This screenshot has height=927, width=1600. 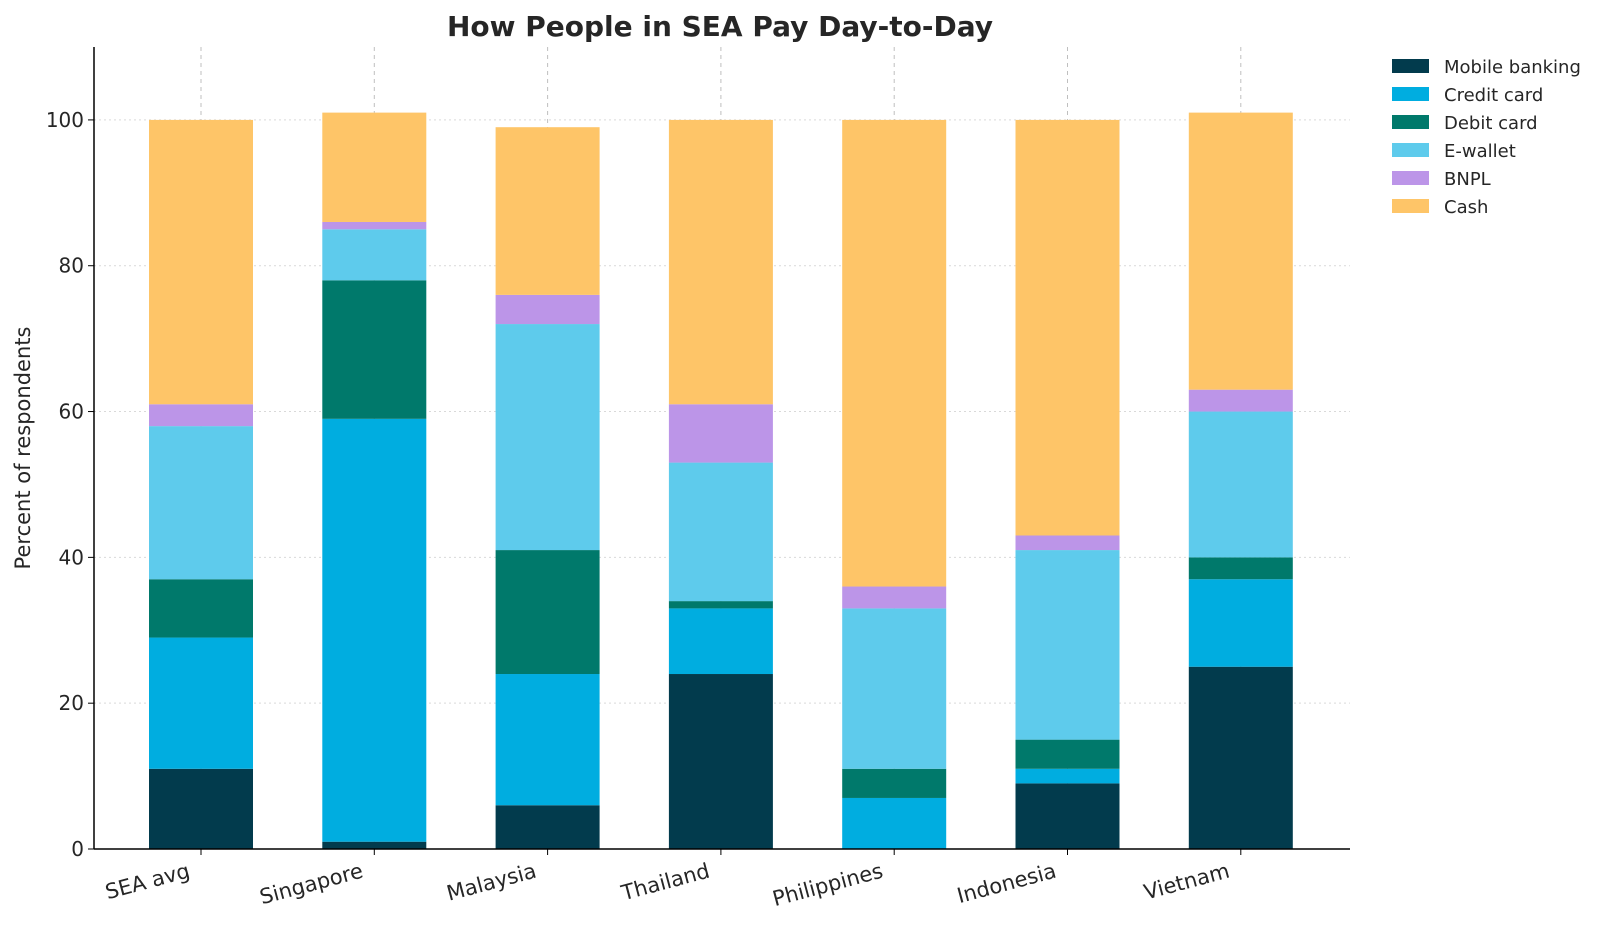 What do you see at coordinates (1067, 816) in the screenshot?
I see `bar-segment-indonesia-mobile-banking` at bounding box center [1067, 816].